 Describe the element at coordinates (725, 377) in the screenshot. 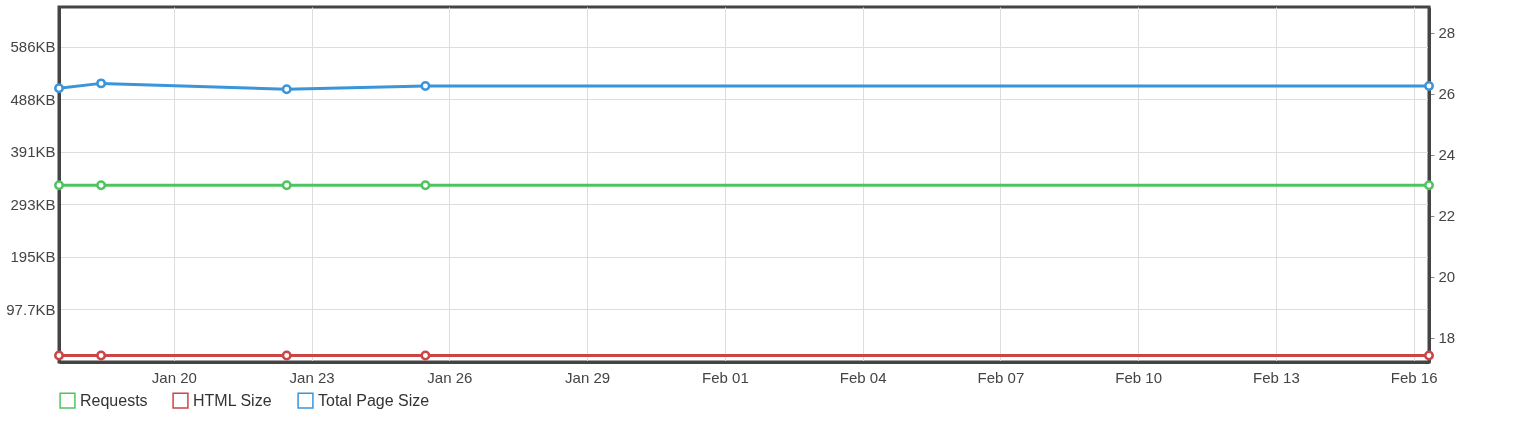

I see `x-tick-label: Feb 01` at that location.